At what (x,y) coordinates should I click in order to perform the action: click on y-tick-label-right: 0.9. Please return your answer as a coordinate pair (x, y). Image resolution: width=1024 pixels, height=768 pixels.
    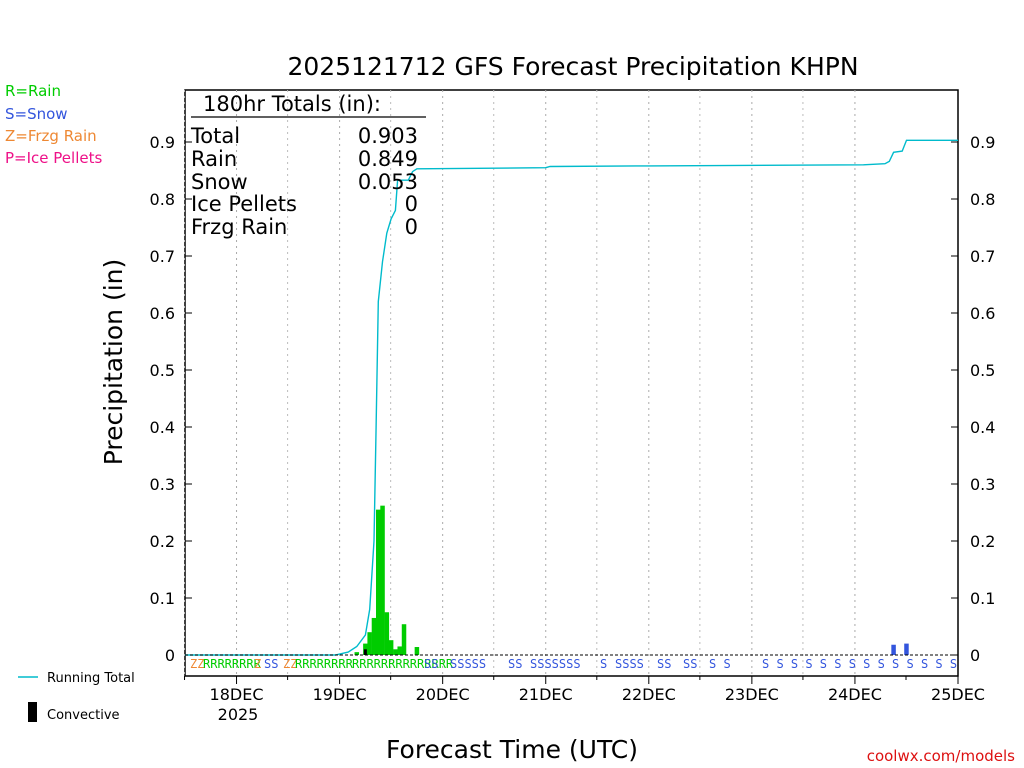
    Looking at the image, I should click on (982, 142).